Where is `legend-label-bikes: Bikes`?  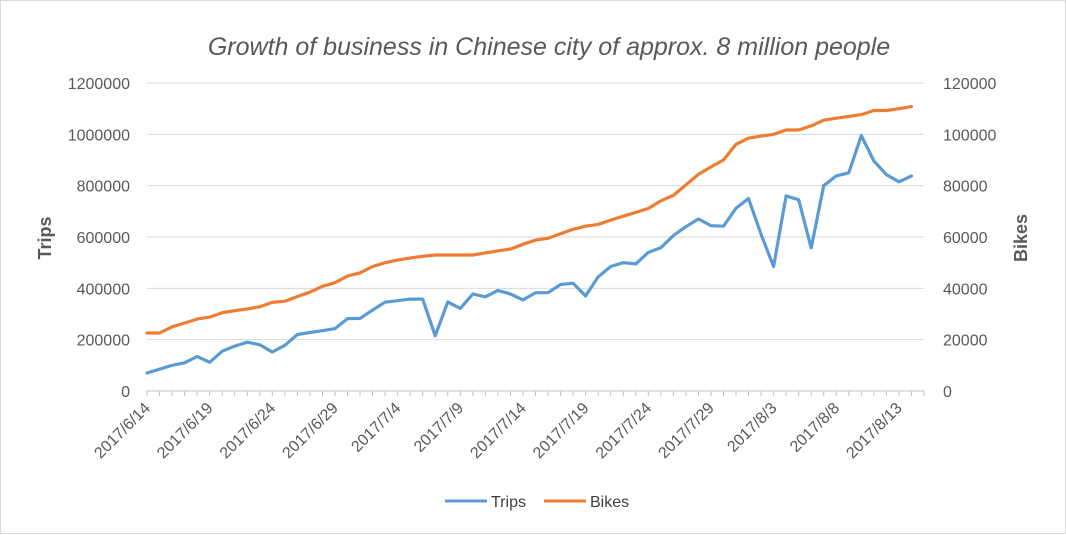 legend-label-bikes: Bikes is located at coordinates (609, 502).